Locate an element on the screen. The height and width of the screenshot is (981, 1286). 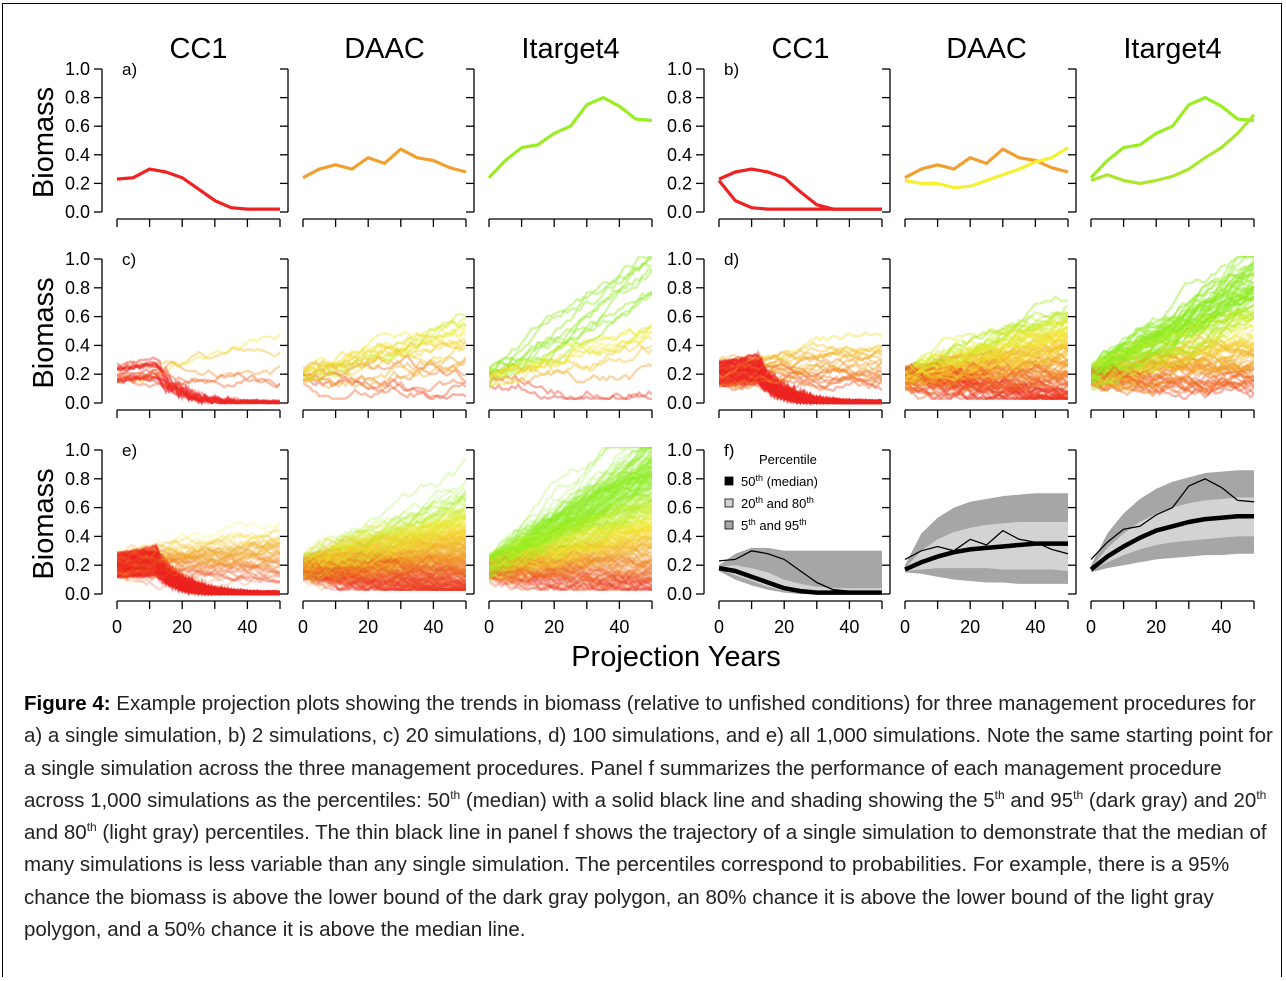
panel-letter: d) is located at coordinates (731, 259).